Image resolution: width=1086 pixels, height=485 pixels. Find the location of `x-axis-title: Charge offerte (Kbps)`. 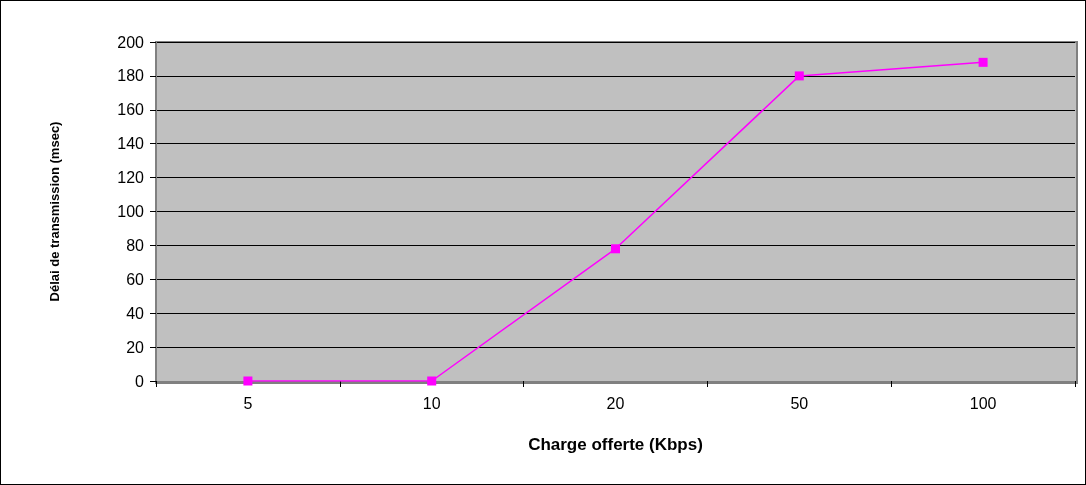

x-axis-title: Charge offerte (Kbps) is located at coordinates (615, 444).